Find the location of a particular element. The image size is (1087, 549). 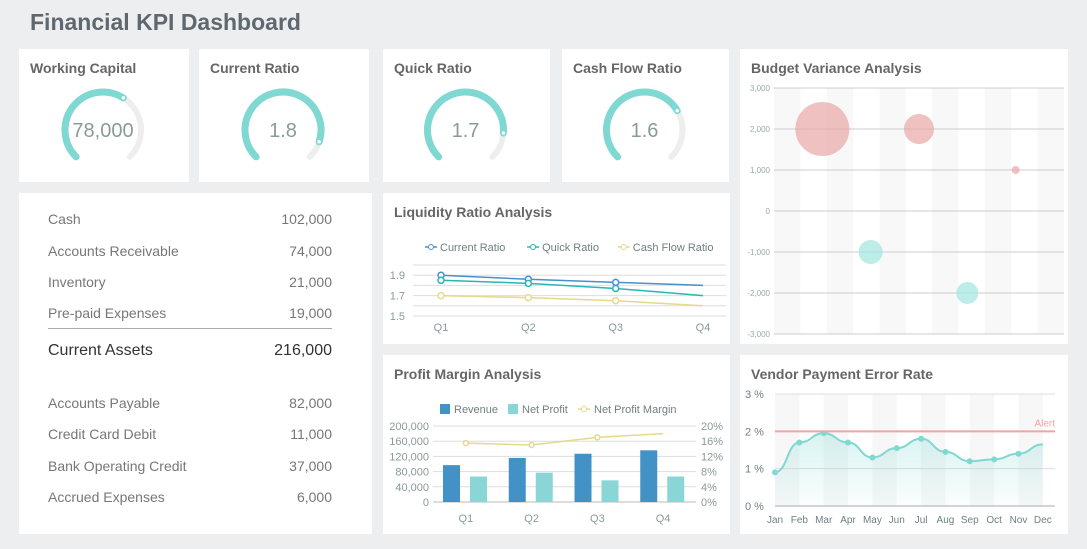

y-tick-label: -2,000 is located at coordinates (758, 293).